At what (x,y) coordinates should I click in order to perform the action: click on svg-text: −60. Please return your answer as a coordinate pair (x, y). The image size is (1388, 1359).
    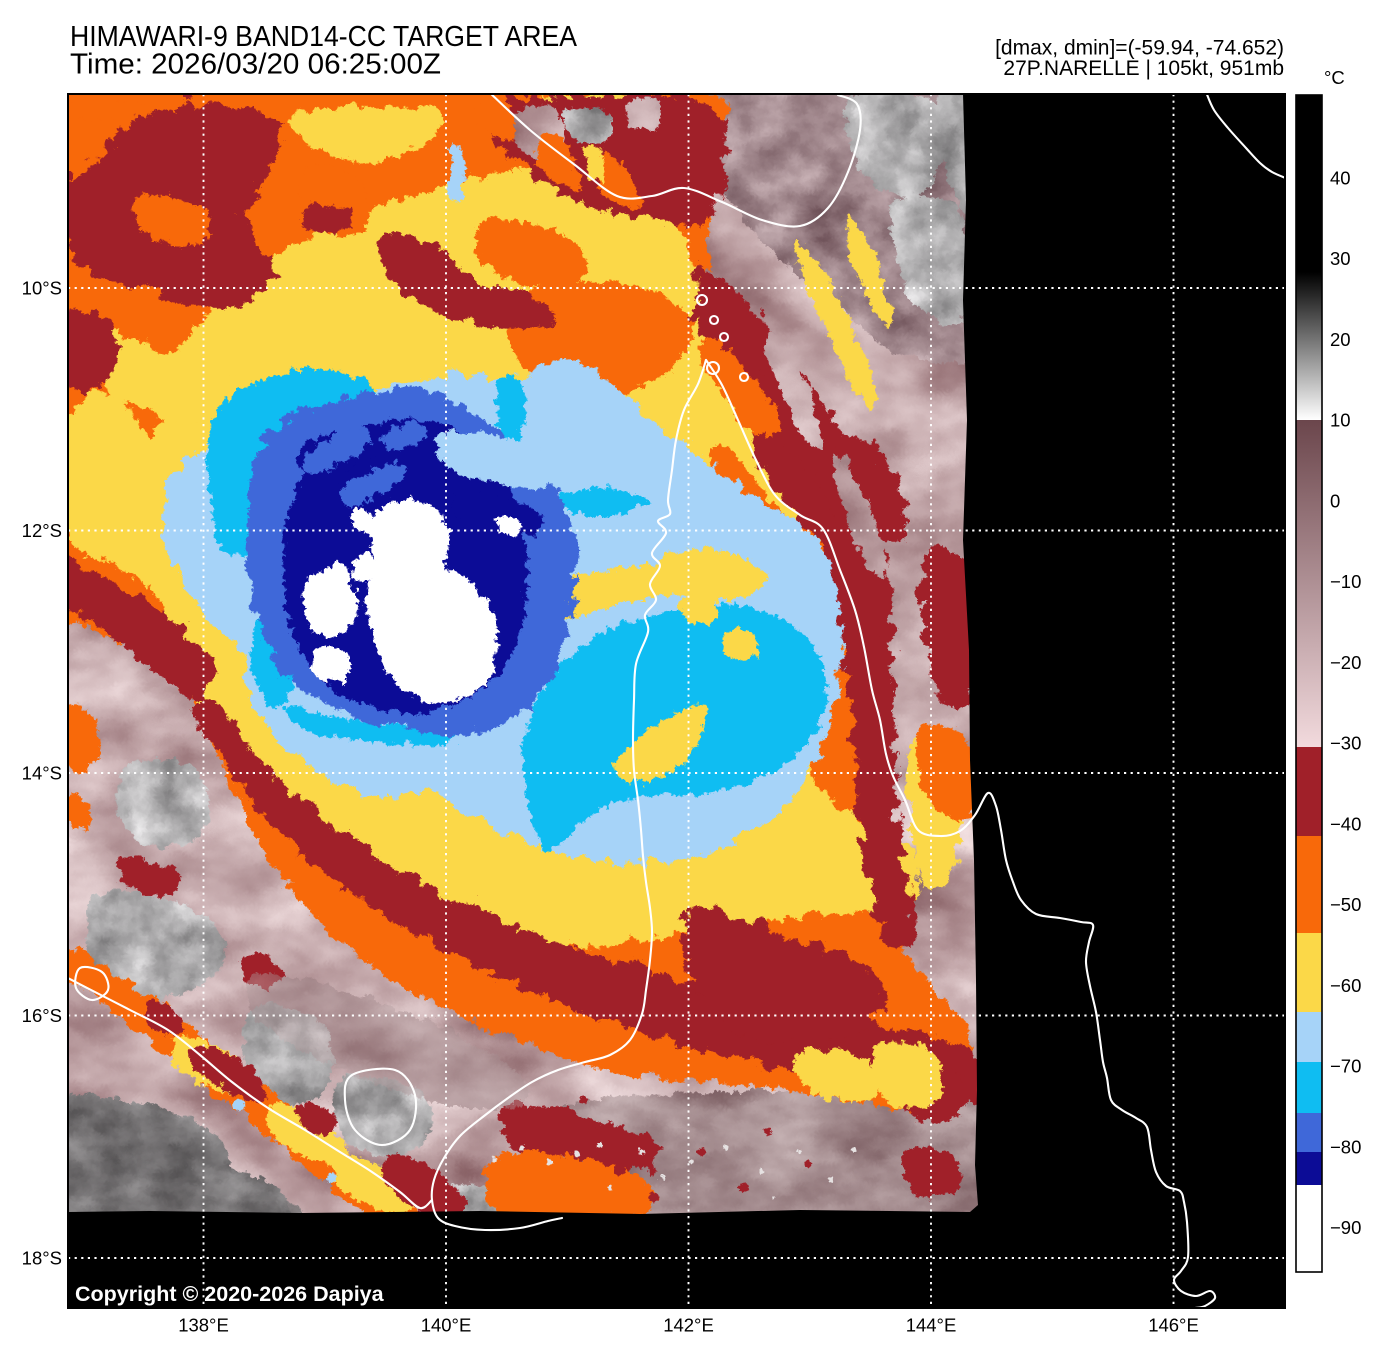
    Looking at the image, I should click on (1345, 985).